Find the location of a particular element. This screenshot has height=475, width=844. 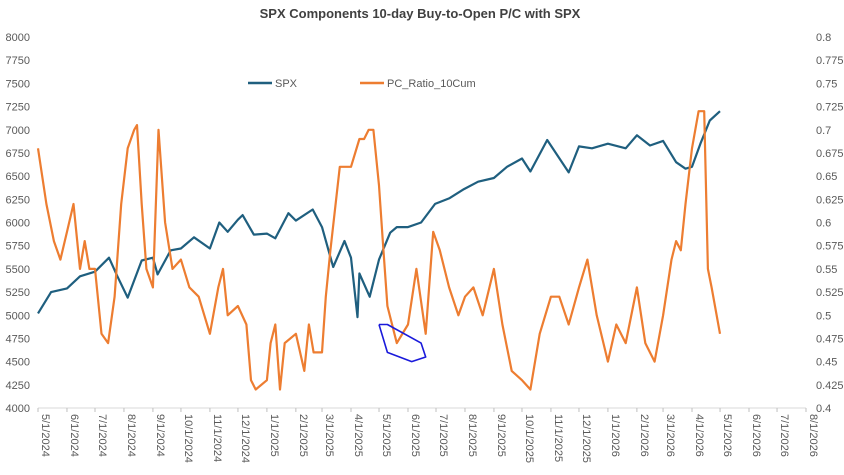

y-left-tick-label: 4000 is located at coordinates (18, 409).